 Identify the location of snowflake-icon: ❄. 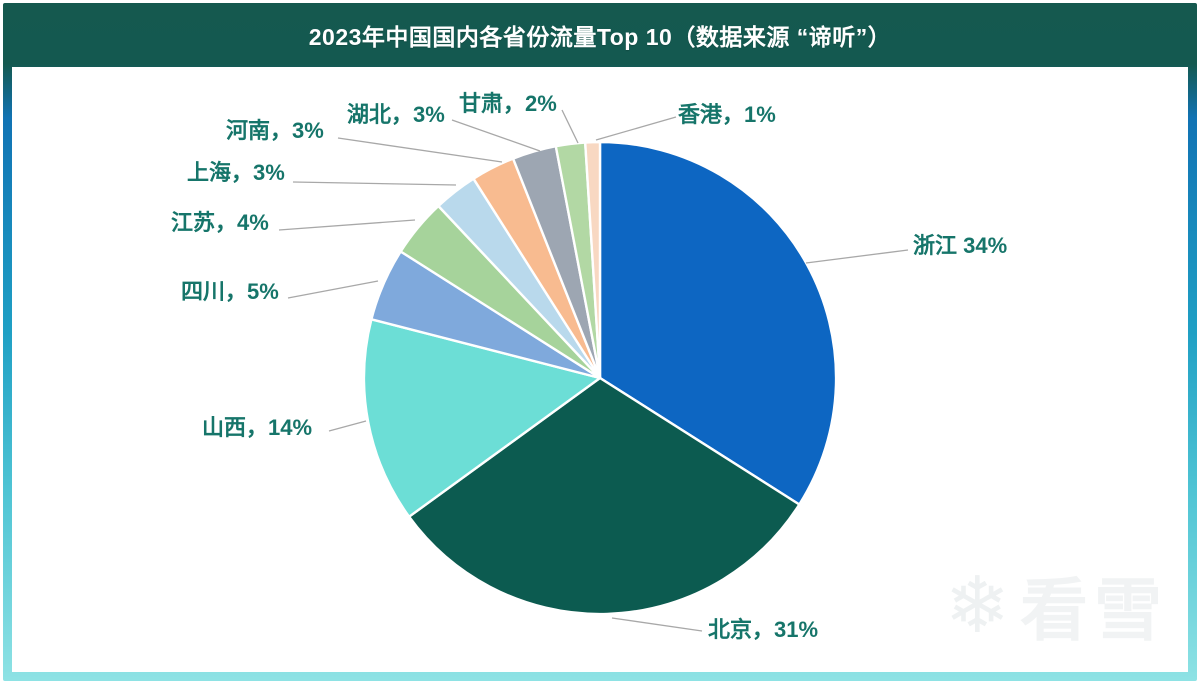
(977, 604).